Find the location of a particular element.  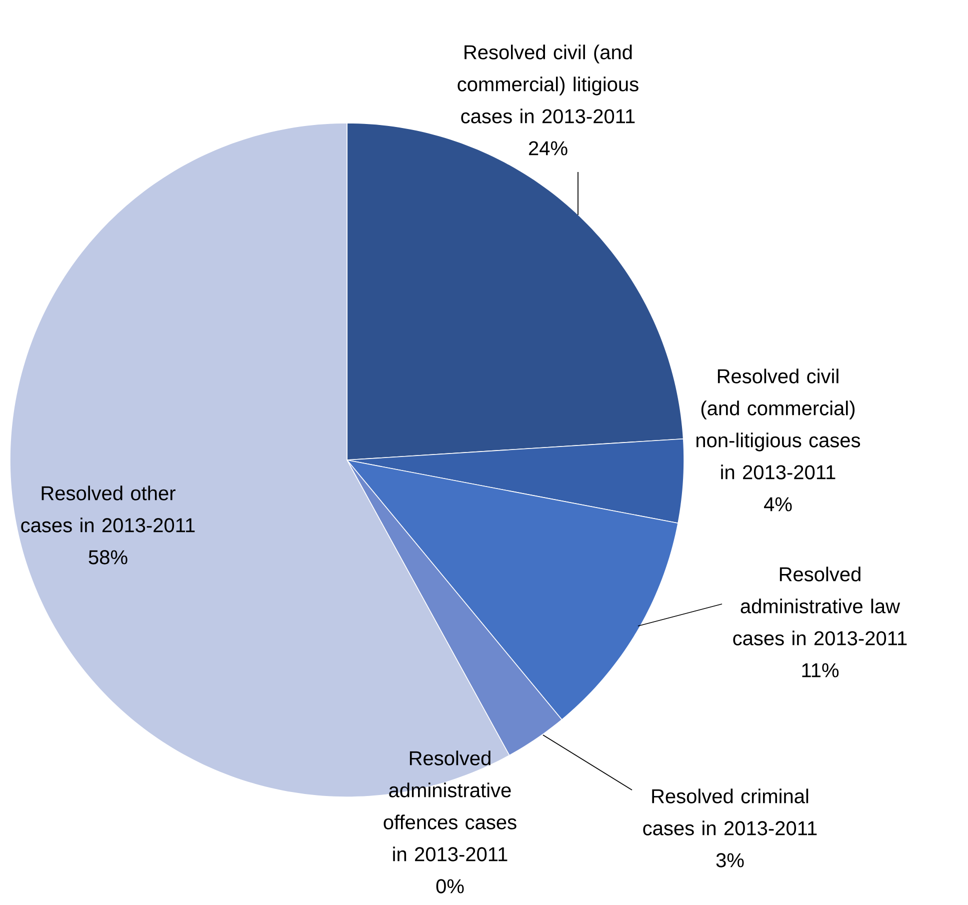

data-label: 24% is located at coordinates (548, 148).